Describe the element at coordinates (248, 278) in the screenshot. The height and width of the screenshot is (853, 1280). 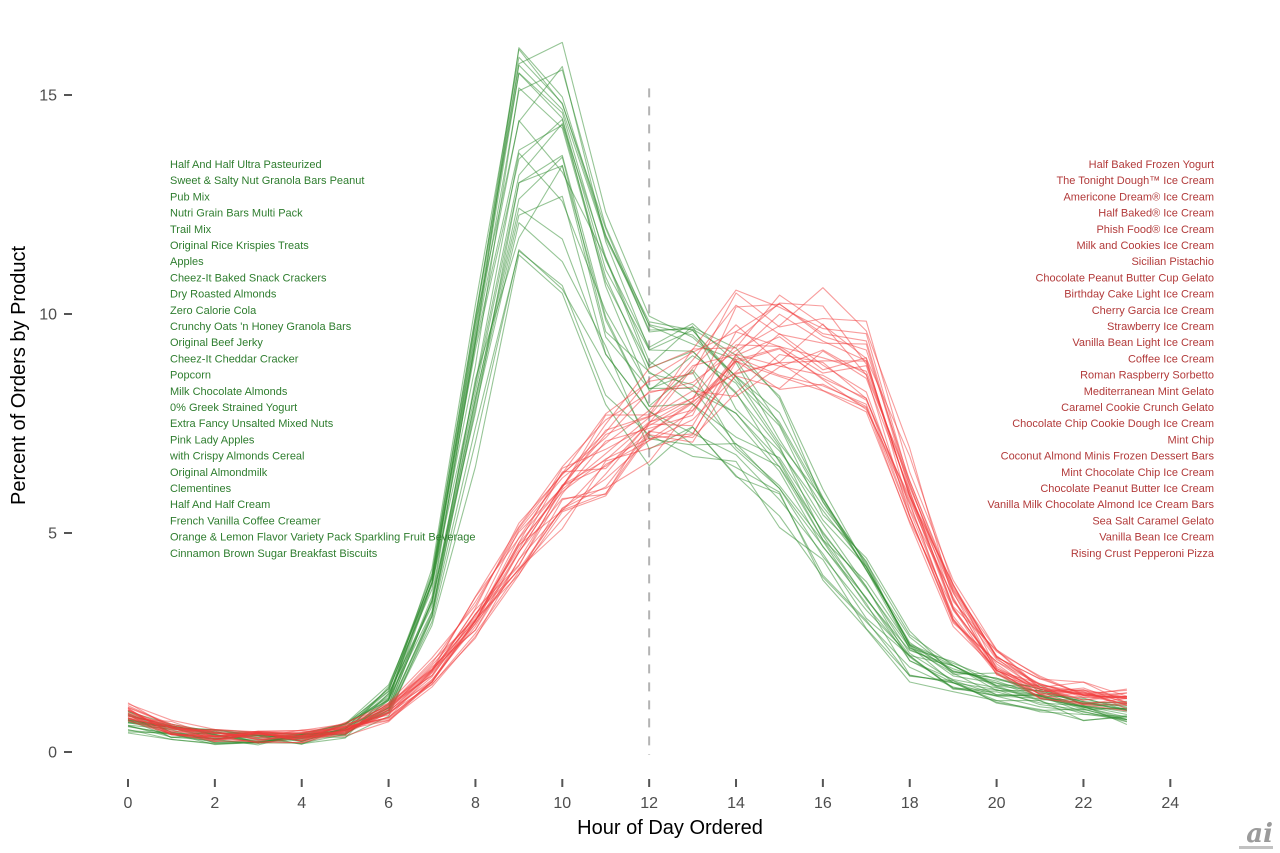
I see `product-label-morning: Cheez-It Baked Snack Crackers` at that location.